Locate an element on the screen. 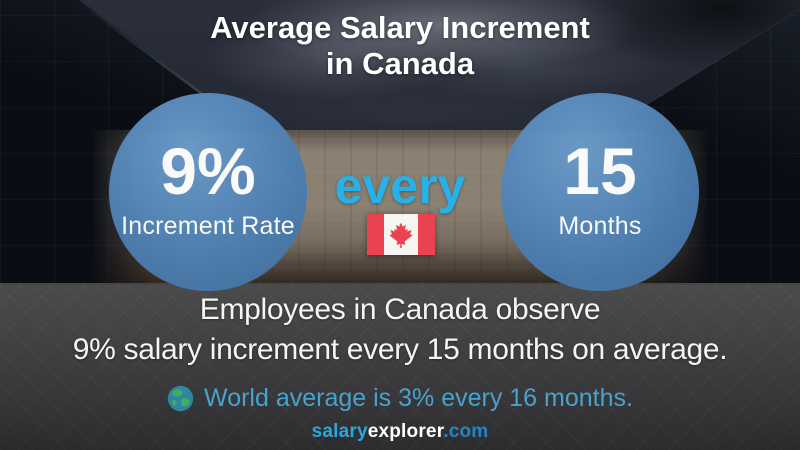 The image size is (800, 450). increment-rate-circle: 9% Increment Rate is located at coordinates (208, 192).